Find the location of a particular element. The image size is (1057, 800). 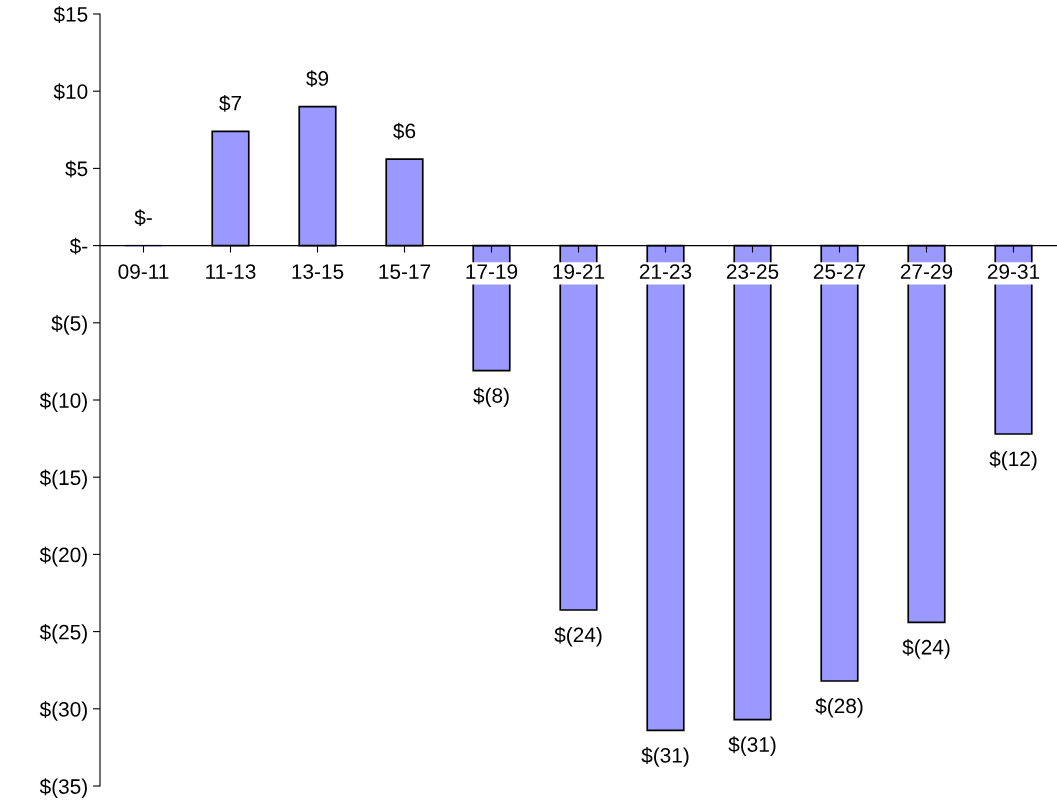

x-tick-label: 21-23 is located at coordinates (665, 271).